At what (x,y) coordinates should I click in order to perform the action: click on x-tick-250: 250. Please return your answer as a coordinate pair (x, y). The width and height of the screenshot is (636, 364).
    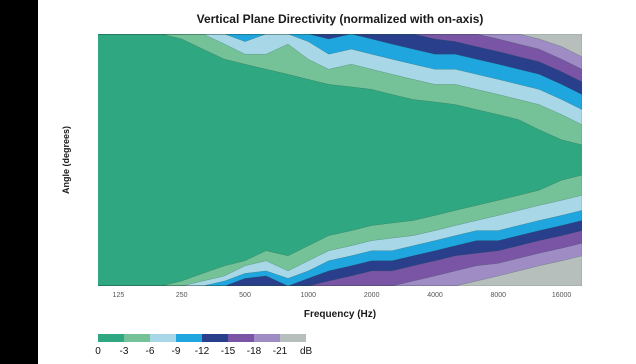
    Looking at the image, I should click on (181, 295).